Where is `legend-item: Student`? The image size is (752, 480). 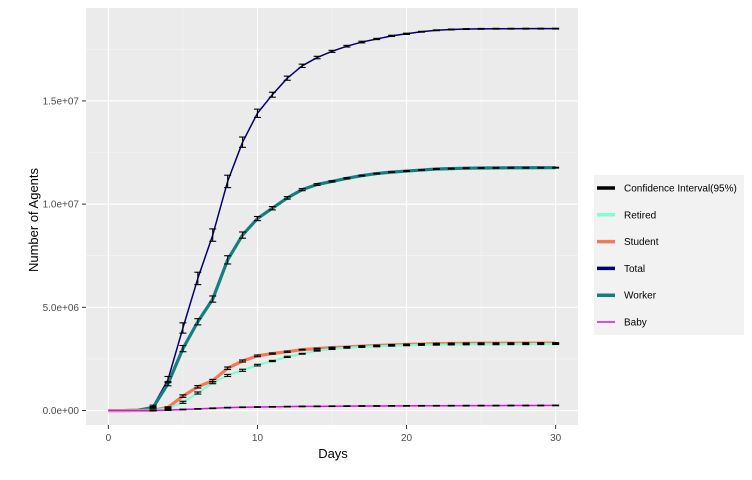
legend-item: Student is located at coordinates (627, 241).